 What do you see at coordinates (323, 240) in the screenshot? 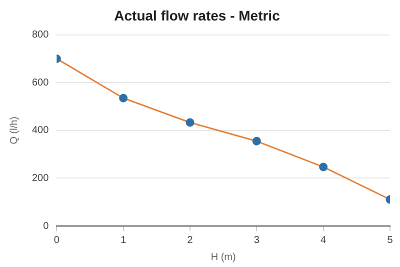
I see `x-tick-label: 4` at bounding box center [323, 240].